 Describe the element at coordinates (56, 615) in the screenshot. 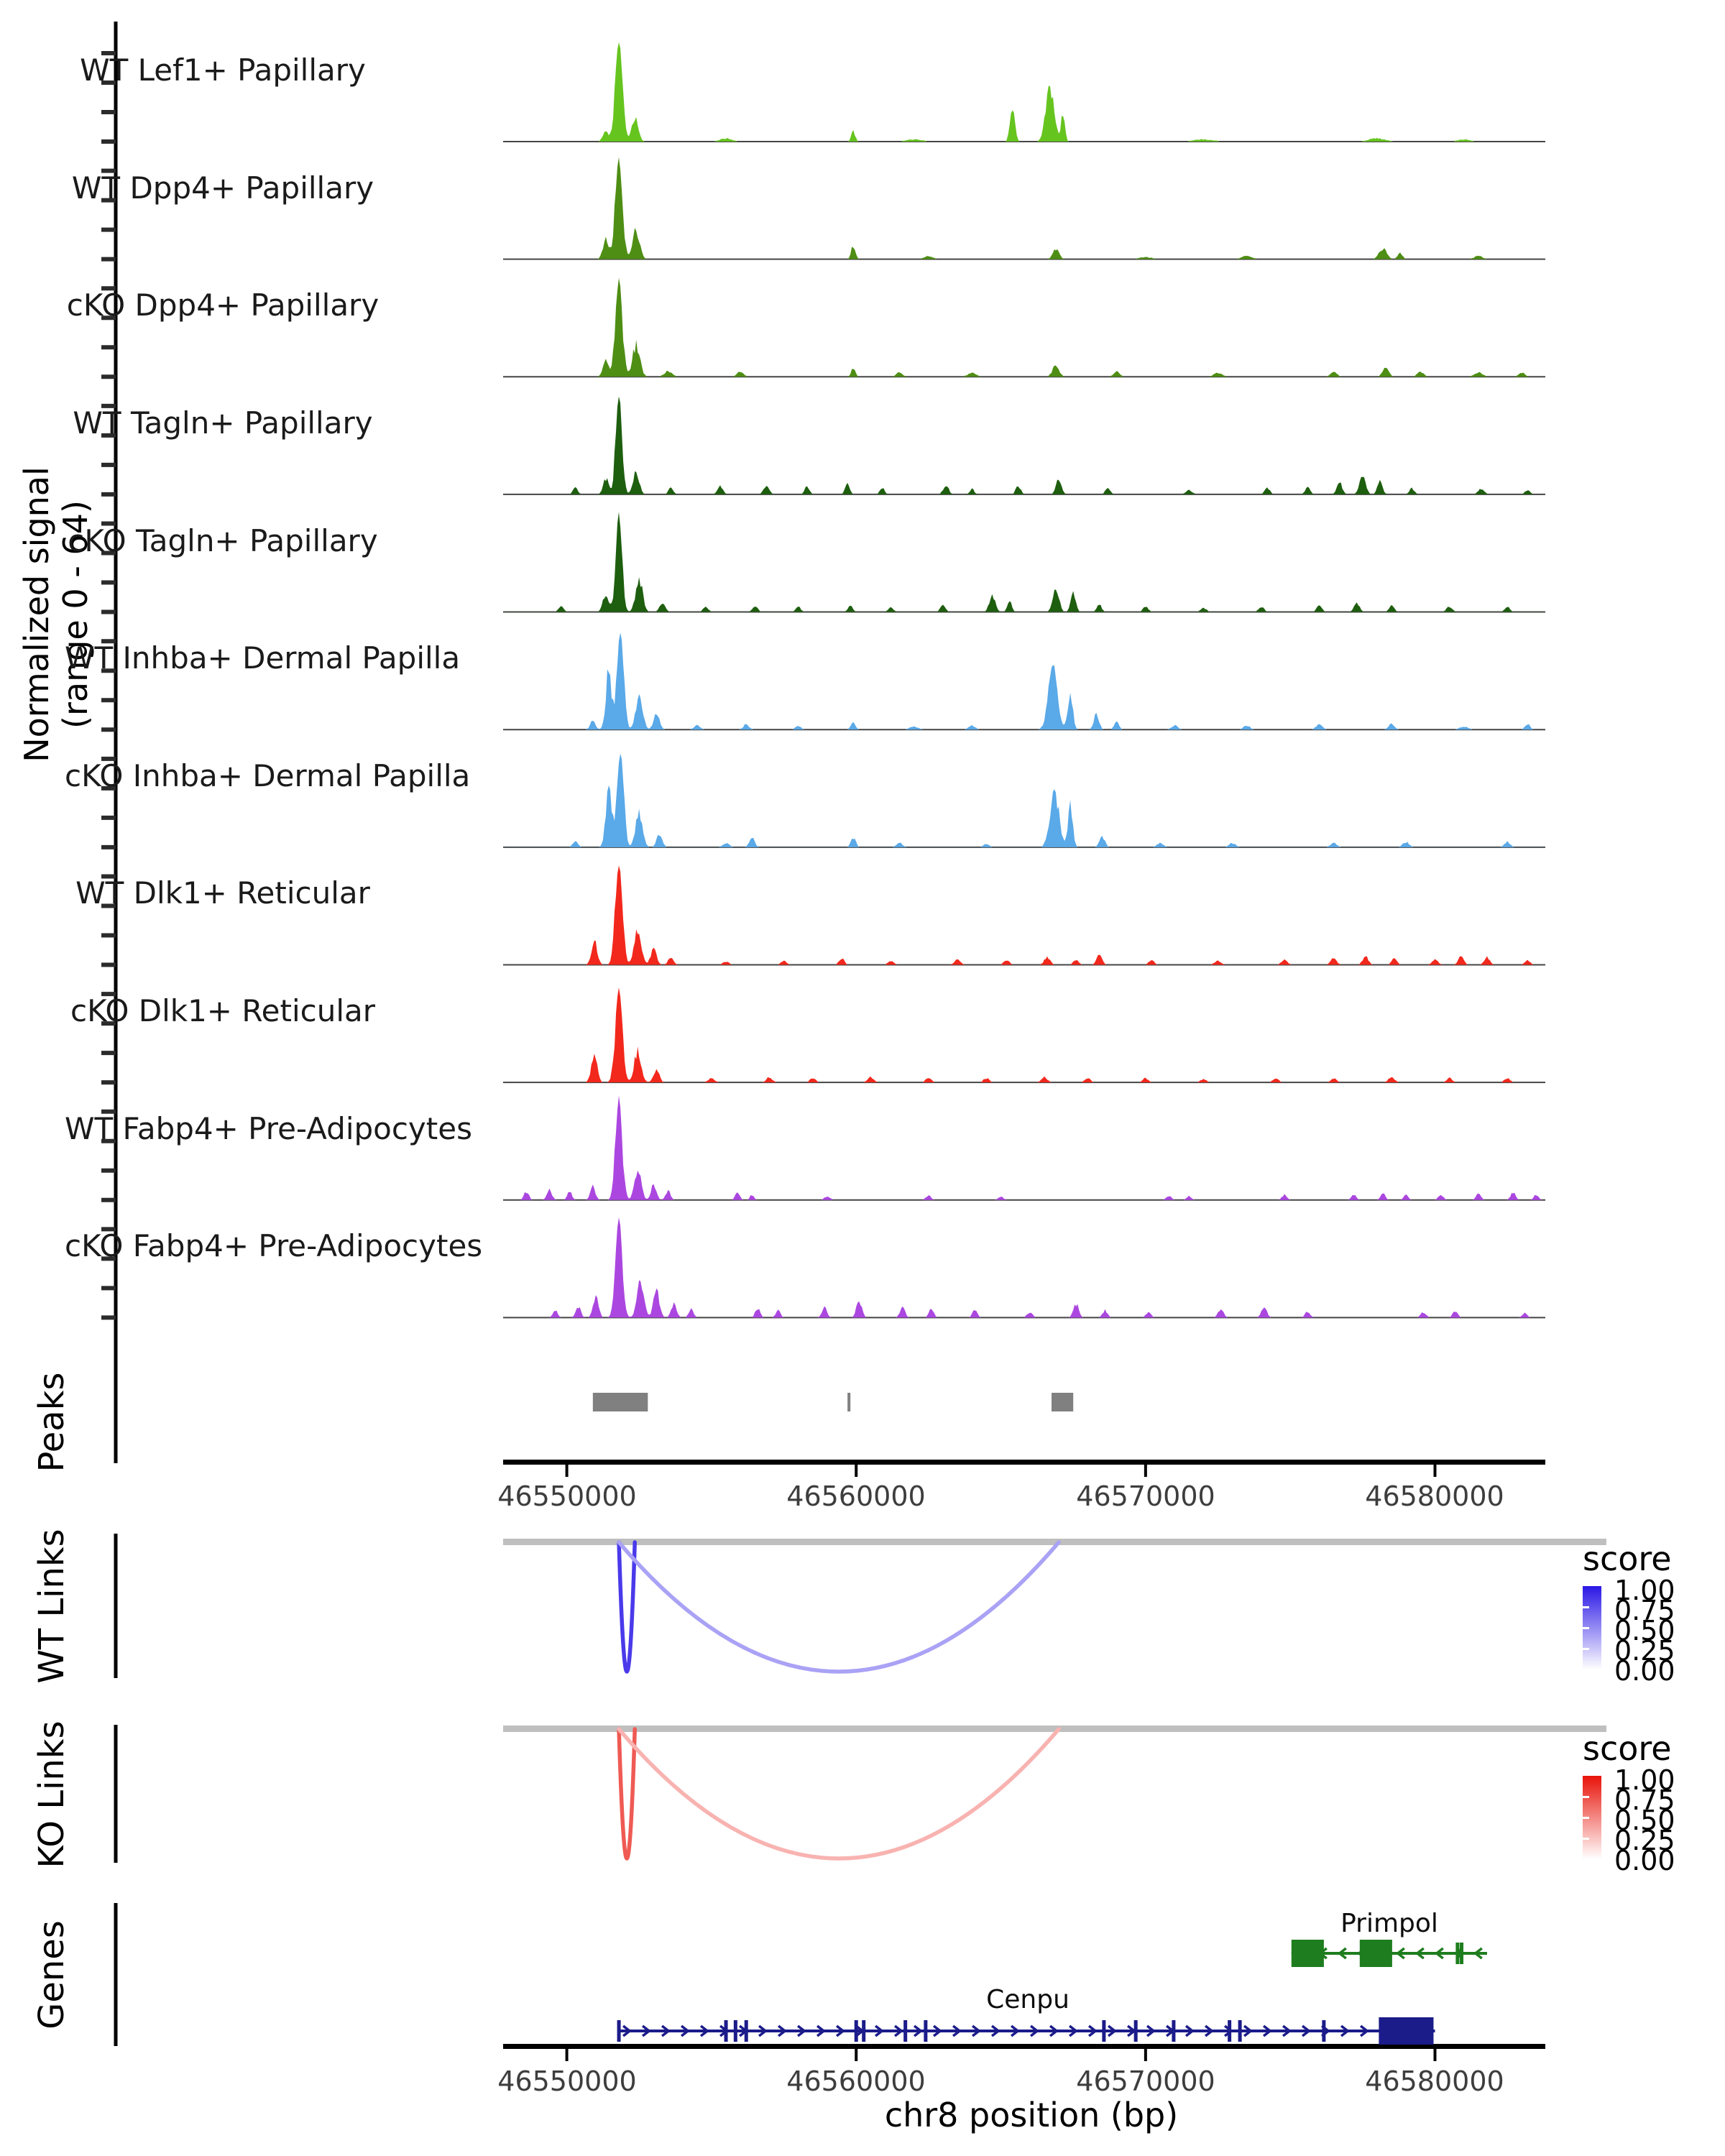

I see `y-axis-label: Normalized signal (range 0 - 64)` at that location.